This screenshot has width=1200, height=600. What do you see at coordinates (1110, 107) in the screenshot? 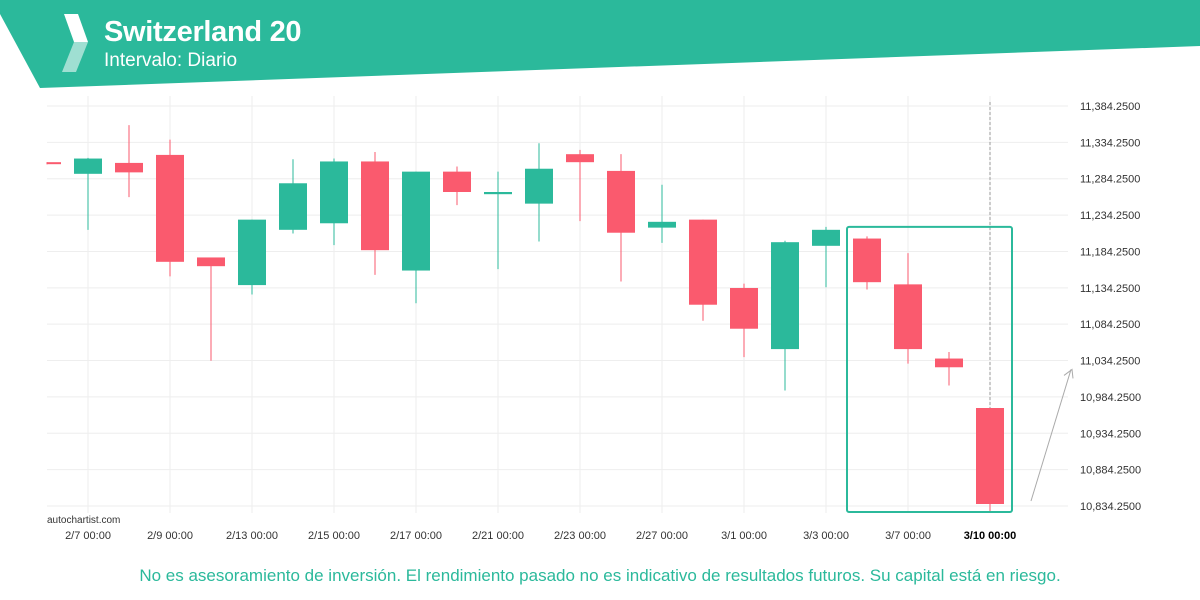
I see `y-tick-label: 11,384.2500` at bounding box center [1110, 107].